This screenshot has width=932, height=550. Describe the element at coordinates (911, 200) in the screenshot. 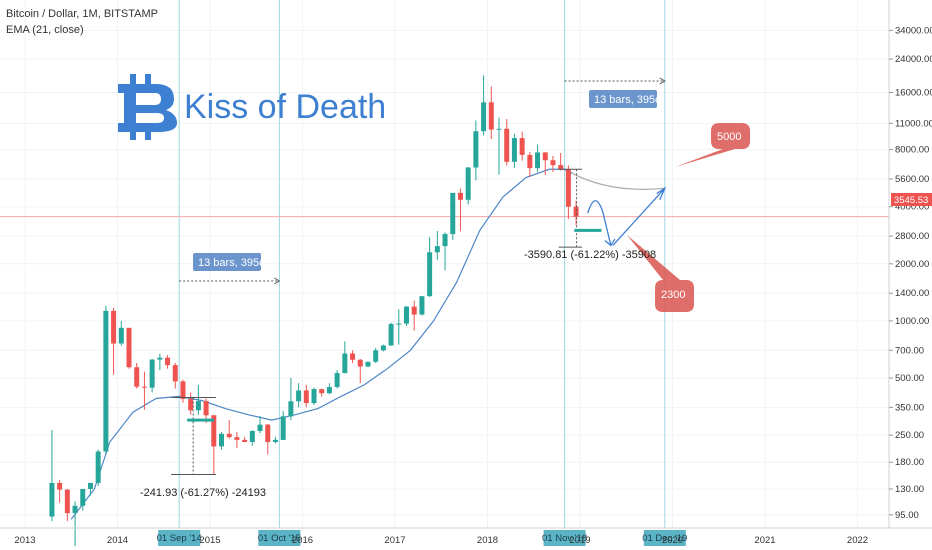

I see `last-price-label: 3545.53` at that location.